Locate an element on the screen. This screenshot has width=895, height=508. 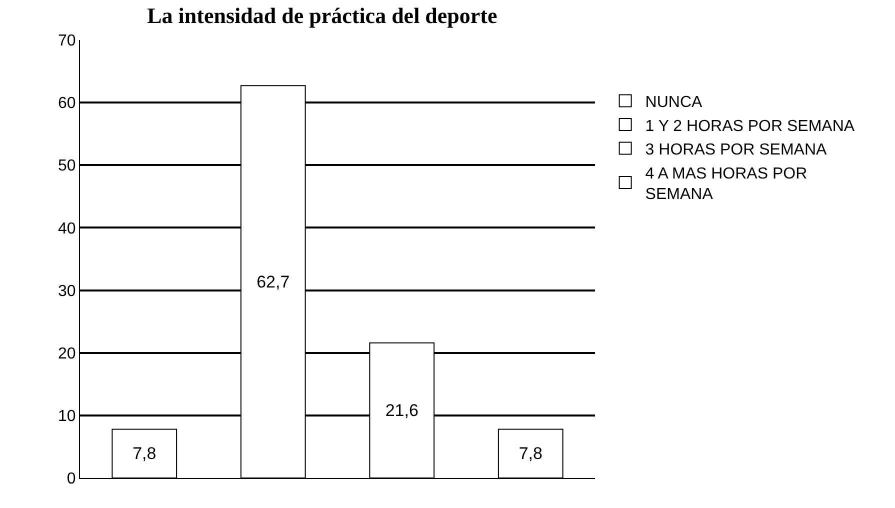
legend-label: 3 HORAS POR SEMANA is located at coordinates (736, 150).